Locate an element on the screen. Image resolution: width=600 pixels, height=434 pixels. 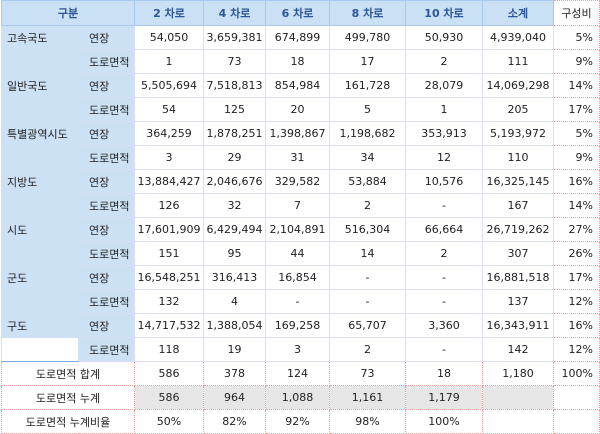
value-cell: 66,664 is located at coordinates (444, 229).